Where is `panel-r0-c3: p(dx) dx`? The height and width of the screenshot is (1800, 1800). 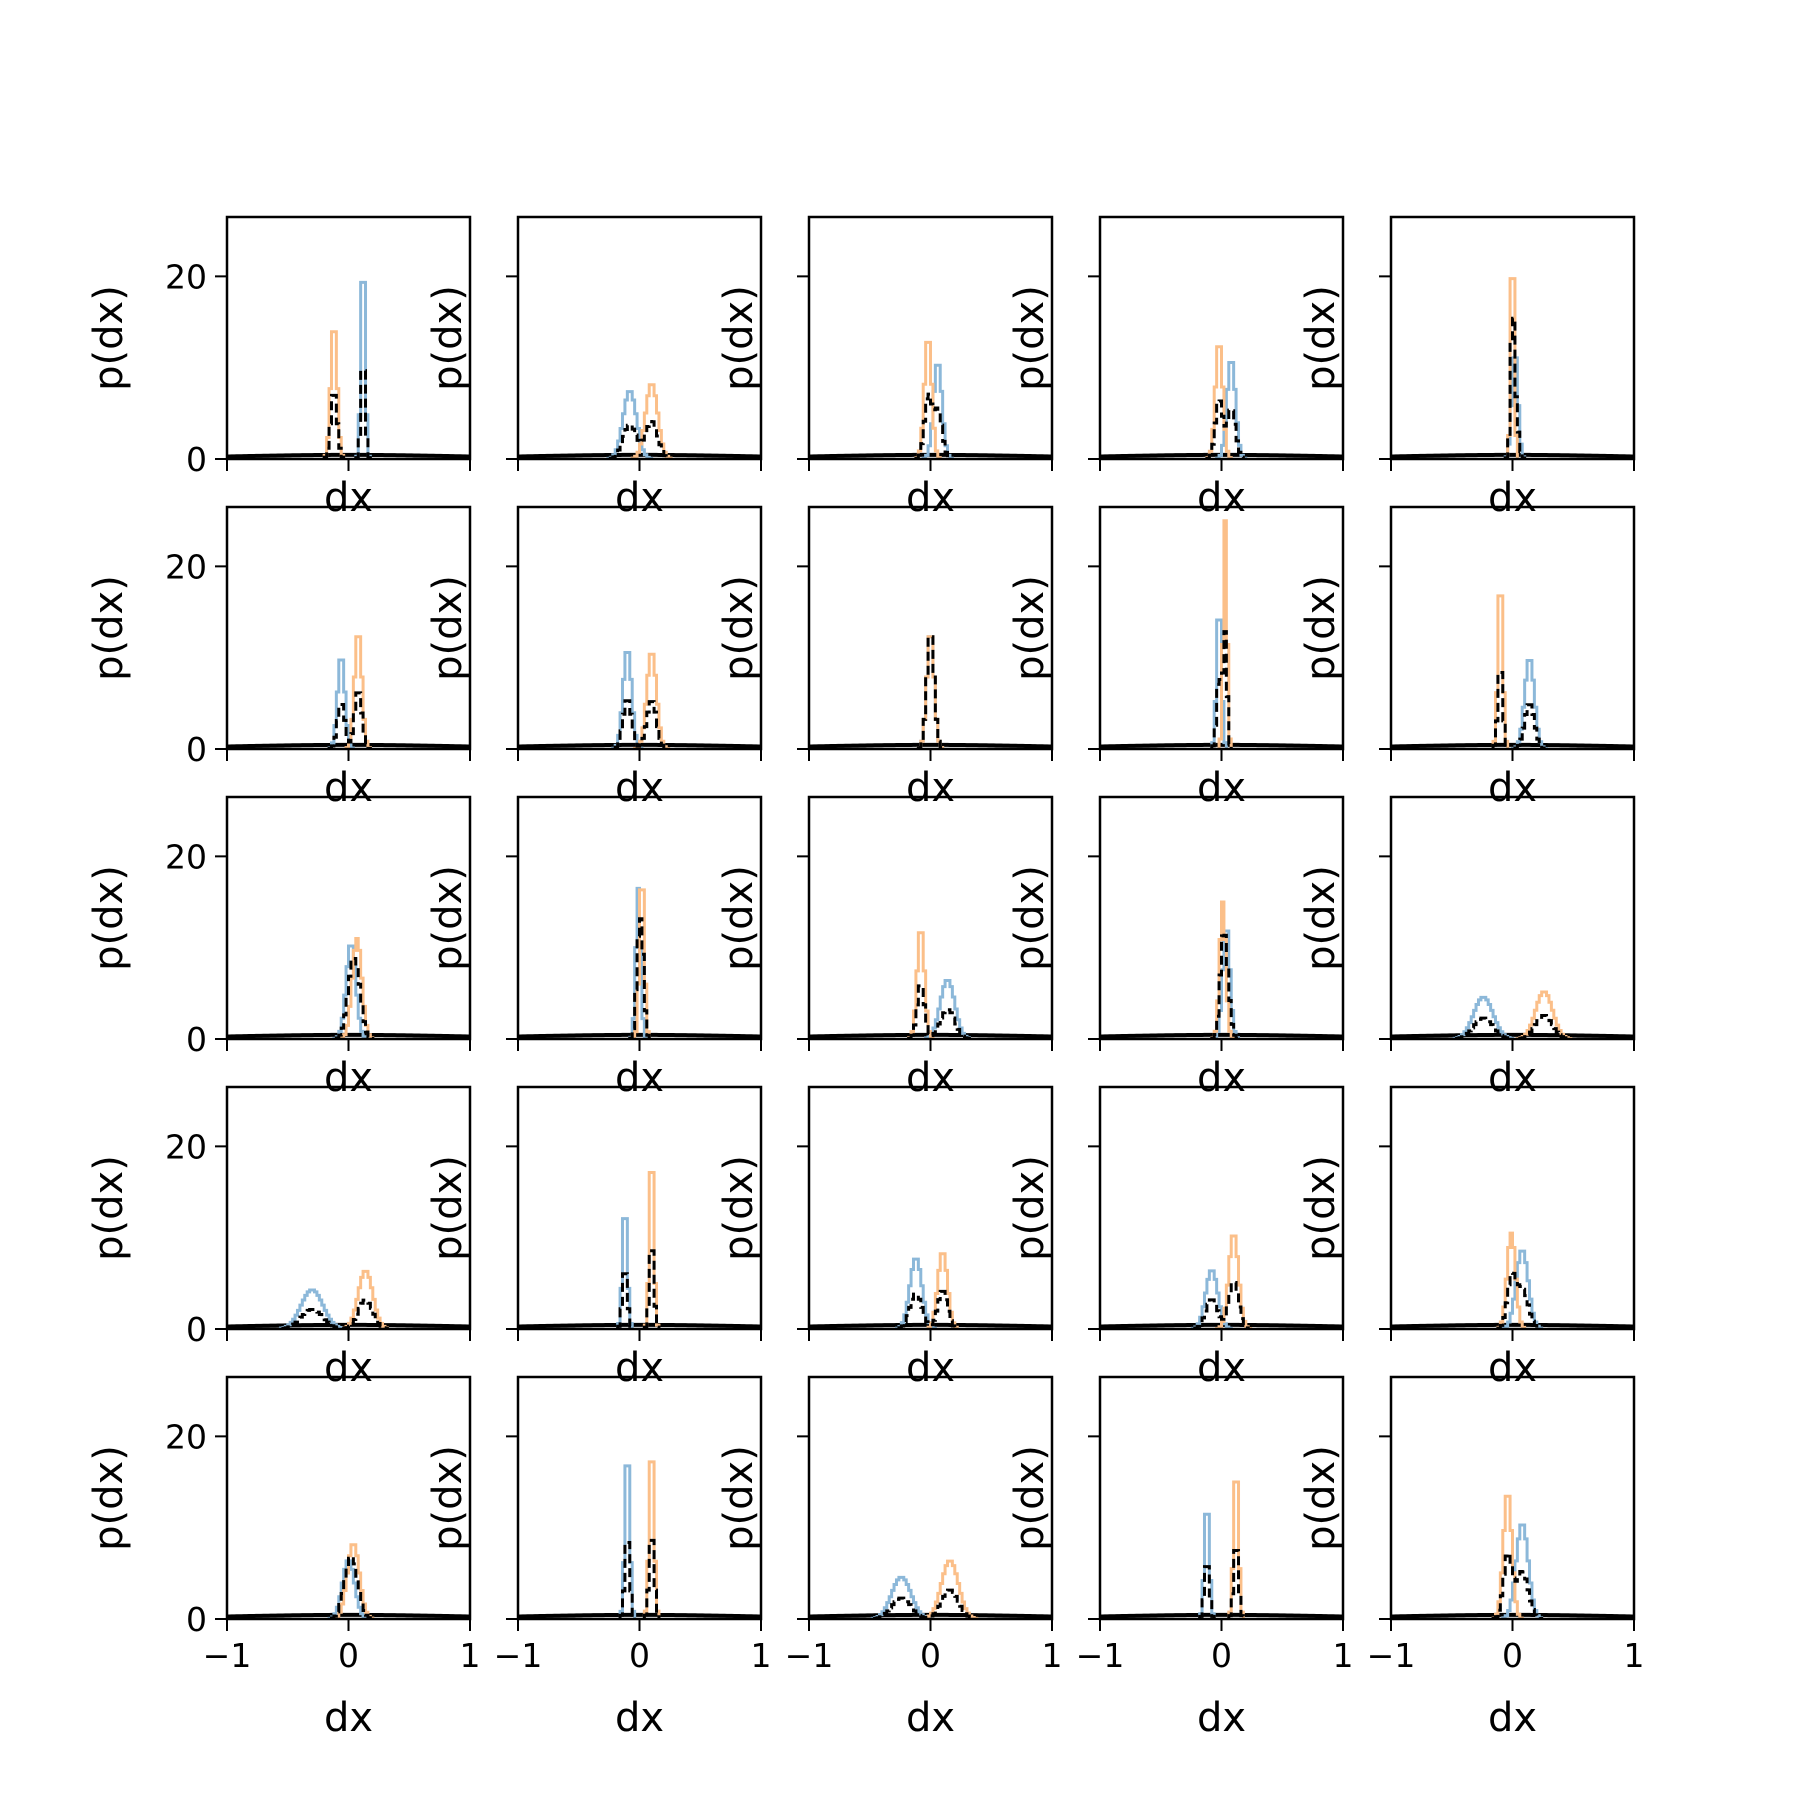 panel-r0-c3: p(dx) dx is located at coordinates (1176, 368).